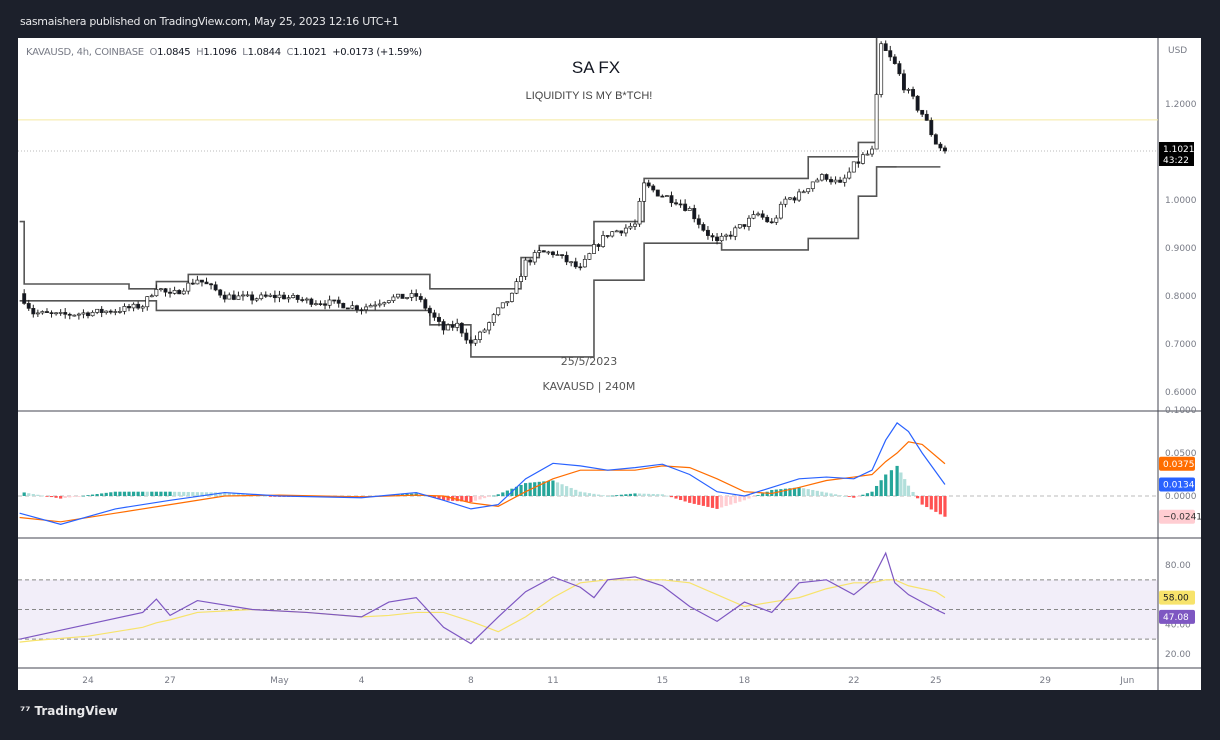  What do you see at coordinates (1181, 497) in the screenshot?
I see `macd-tick-label: 0.0000` at bounding box center [1181, 497].